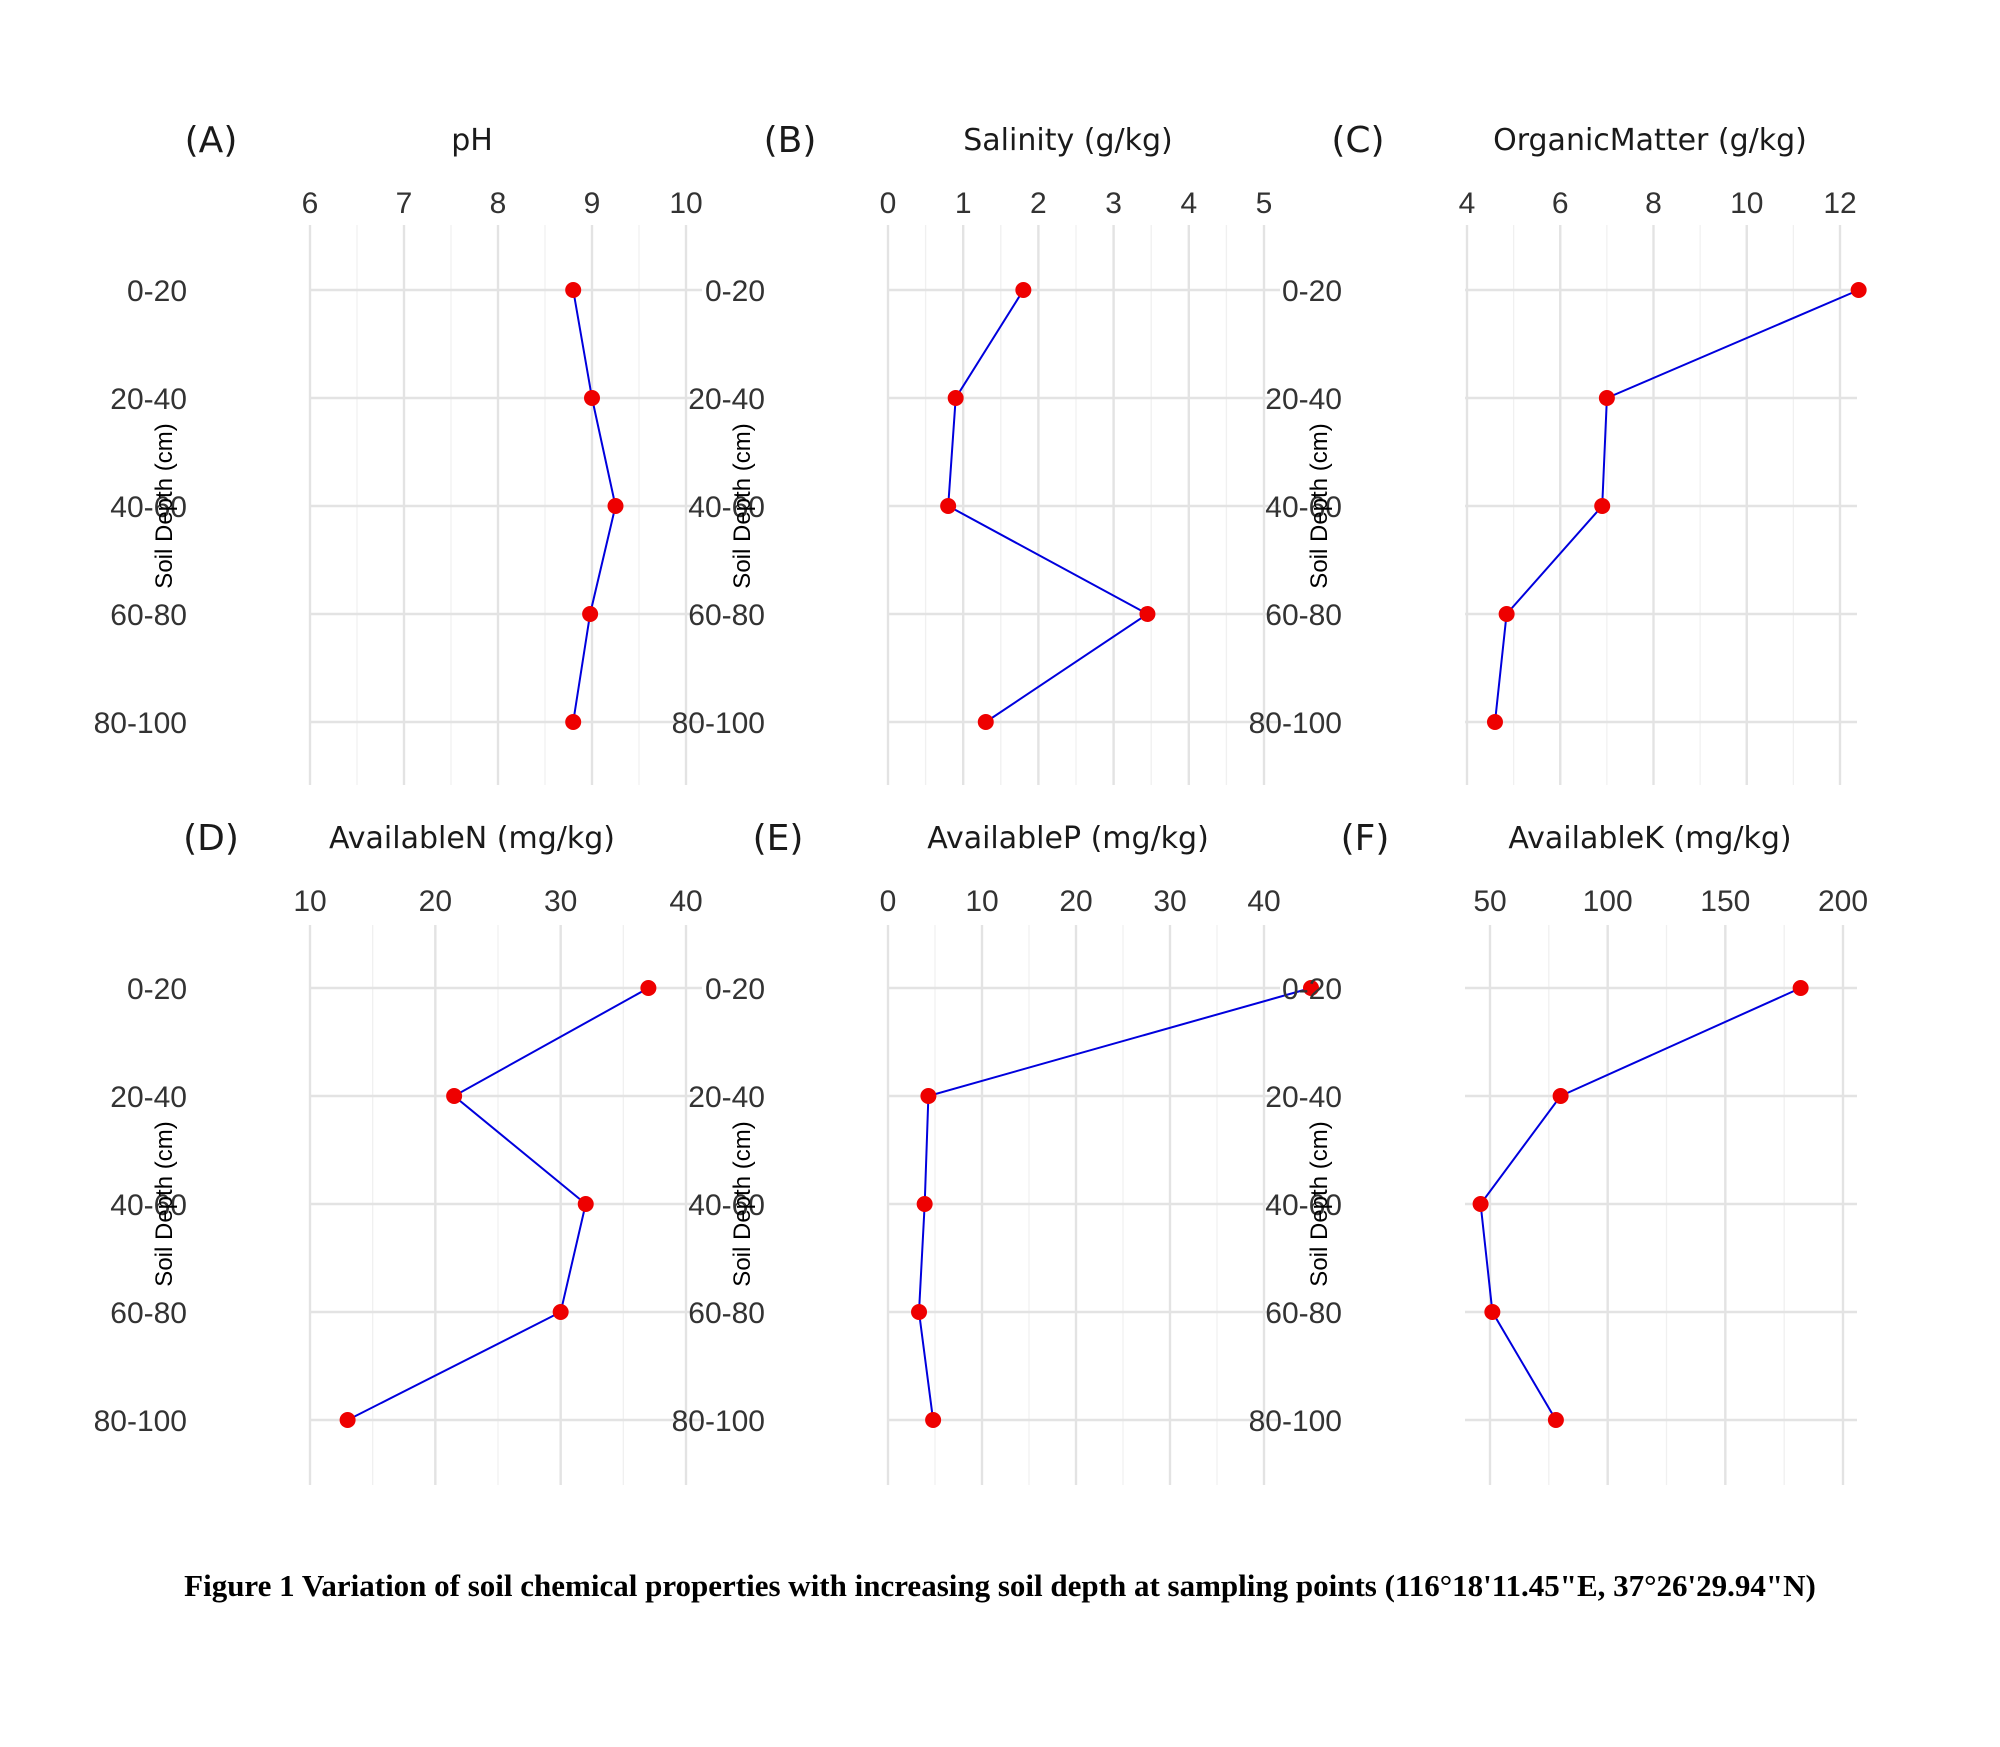  Describe the element at coordinates (1725, 901) in the screenshot. I see `x-tick-label: 150` at that location.